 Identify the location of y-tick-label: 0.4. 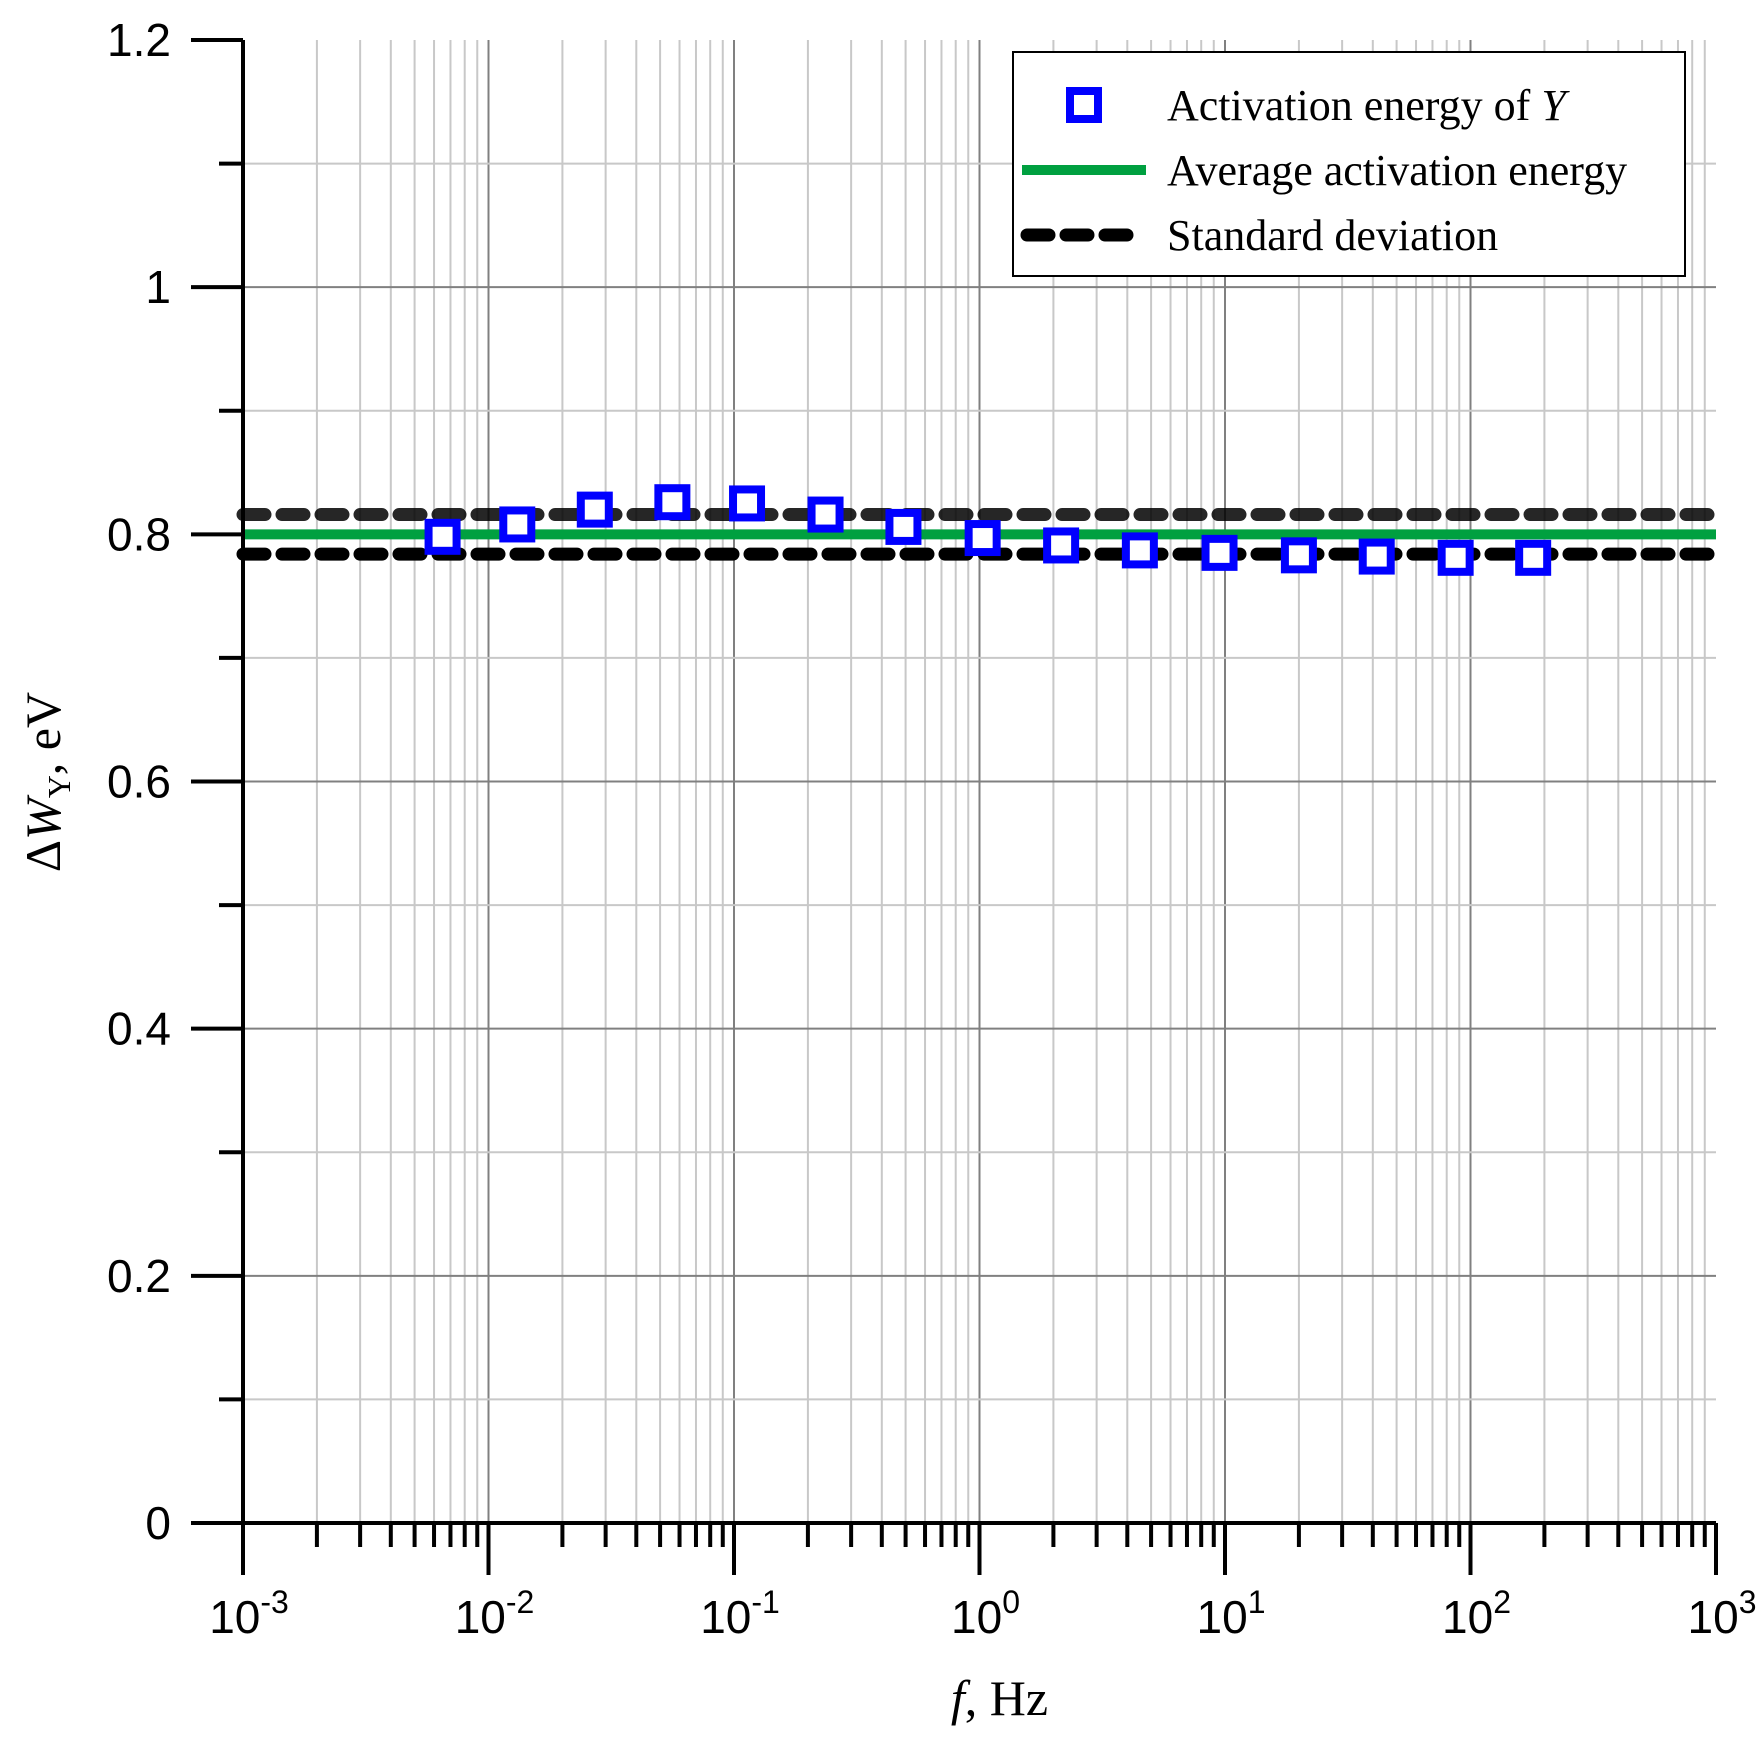
(139, 1029).